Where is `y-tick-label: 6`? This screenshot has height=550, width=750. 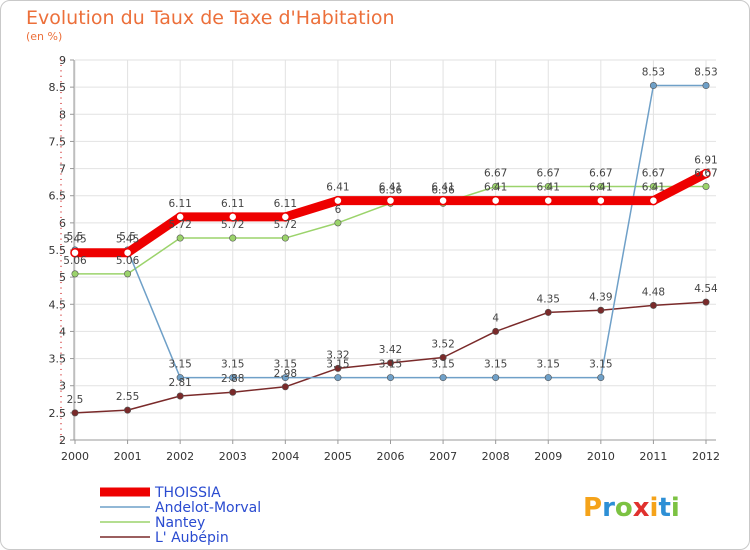 y-tick-label: 6 is located at coordinates (62, 223).